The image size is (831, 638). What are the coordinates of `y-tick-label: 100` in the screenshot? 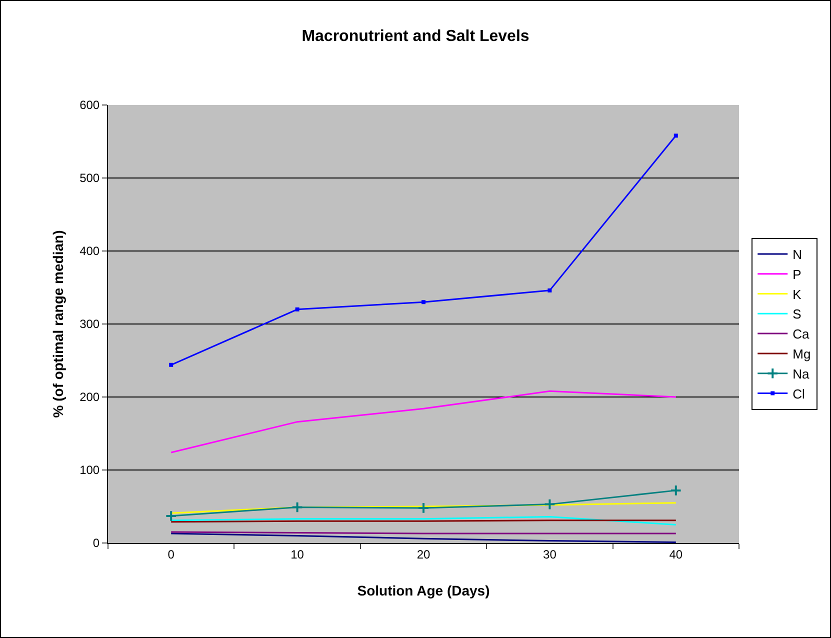 It's located at (90, 470).